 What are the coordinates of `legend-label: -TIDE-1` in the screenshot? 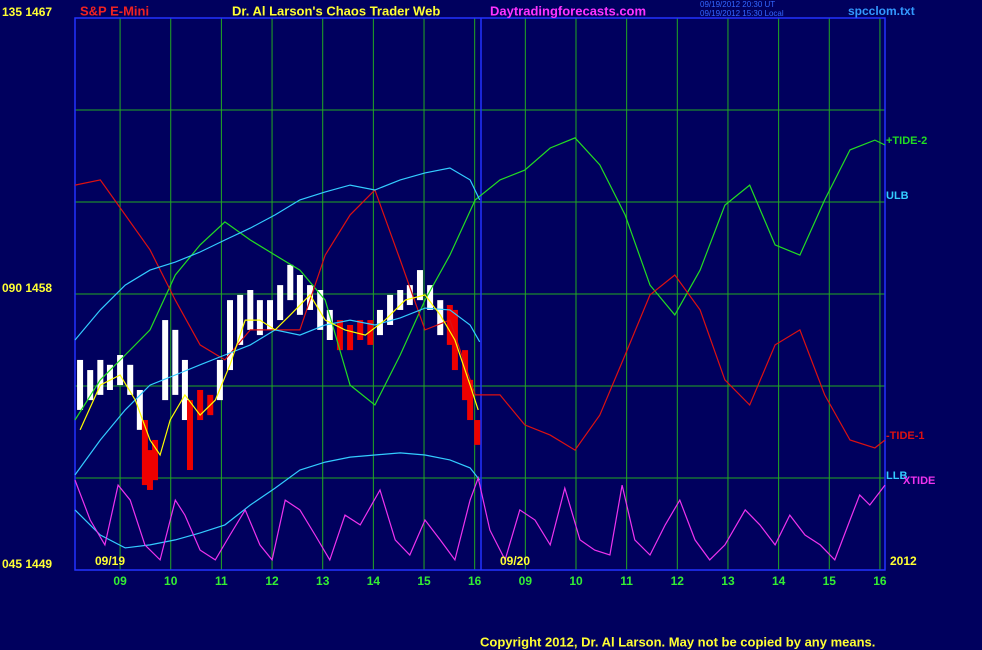 It's located at (905, 436).